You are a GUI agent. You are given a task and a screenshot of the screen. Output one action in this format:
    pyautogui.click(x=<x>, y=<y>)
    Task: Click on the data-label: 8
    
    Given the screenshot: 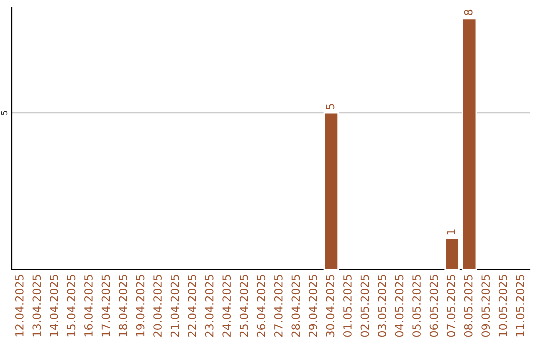 What is the action you would take?
    pyautogui.click(x=468, y=13)
    